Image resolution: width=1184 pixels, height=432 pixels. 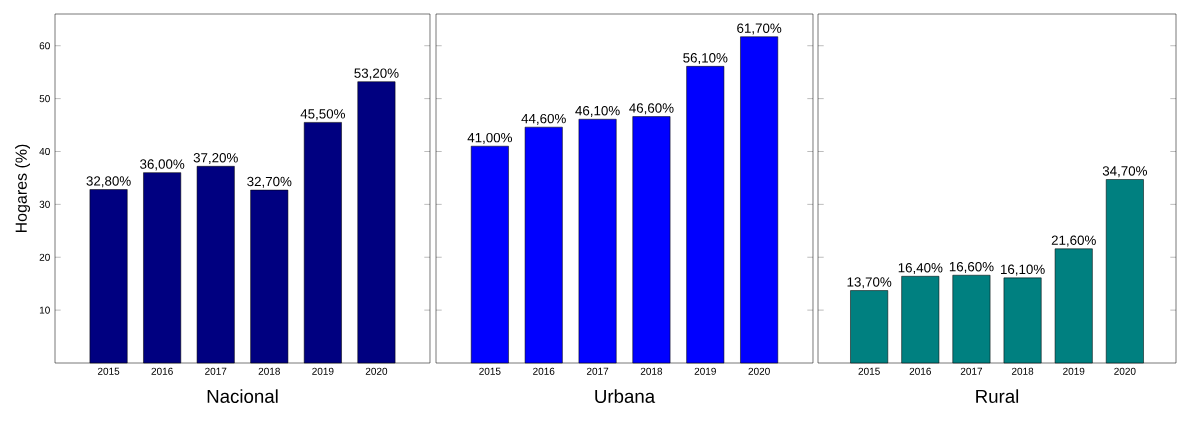 I want to click on y-tick-label: 10, so click(x=44, y=310).